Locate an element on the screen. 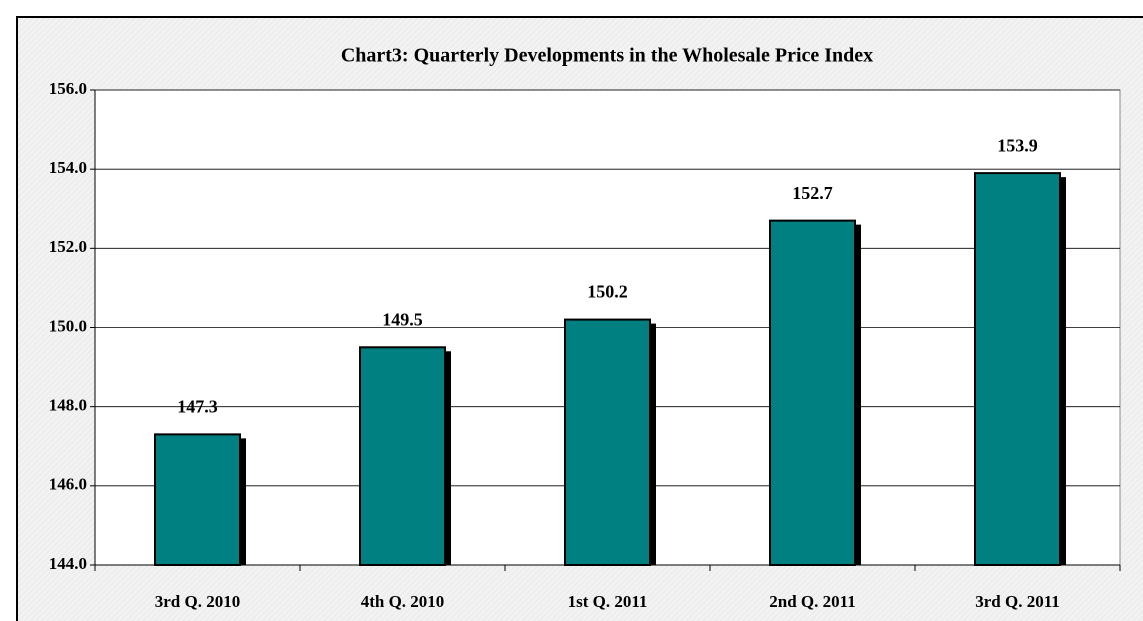 This screenshot has height=621, width=1143. data-label: 147.3 is located at coordinates (197, 407).